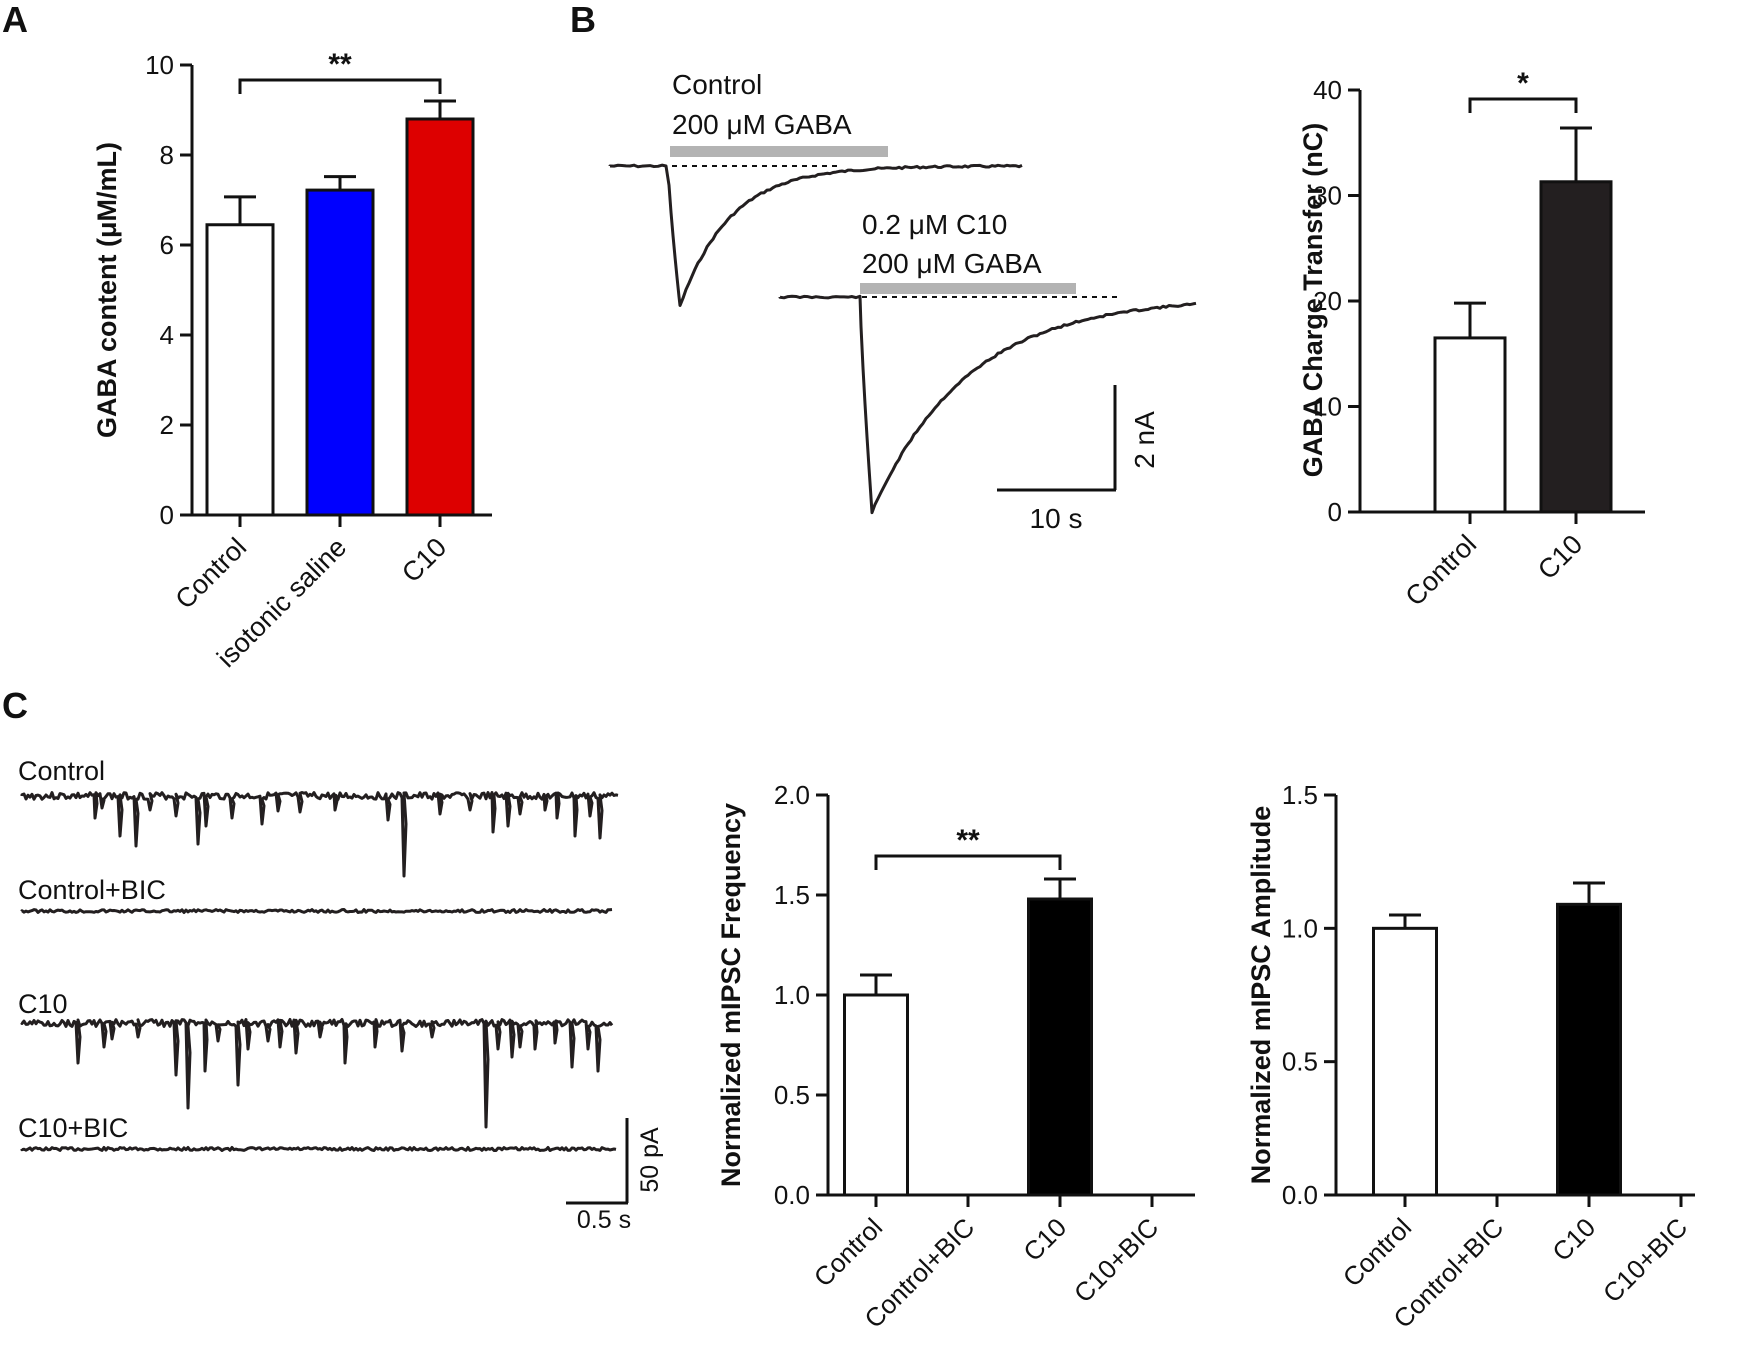  I want to click on y-tick-label: 6, so click(167, 245).